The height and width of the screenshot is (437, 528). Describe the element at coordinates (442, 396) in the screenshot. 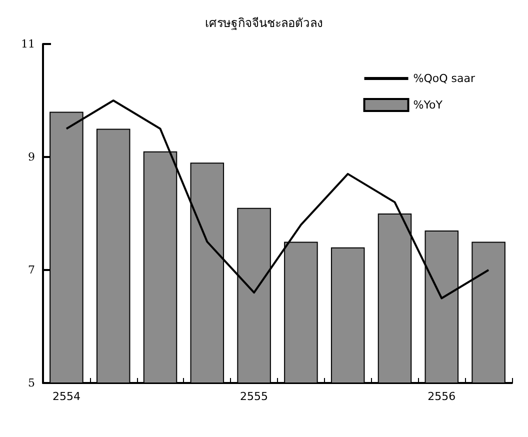

I see `x-tick-label: 2556` at that location.